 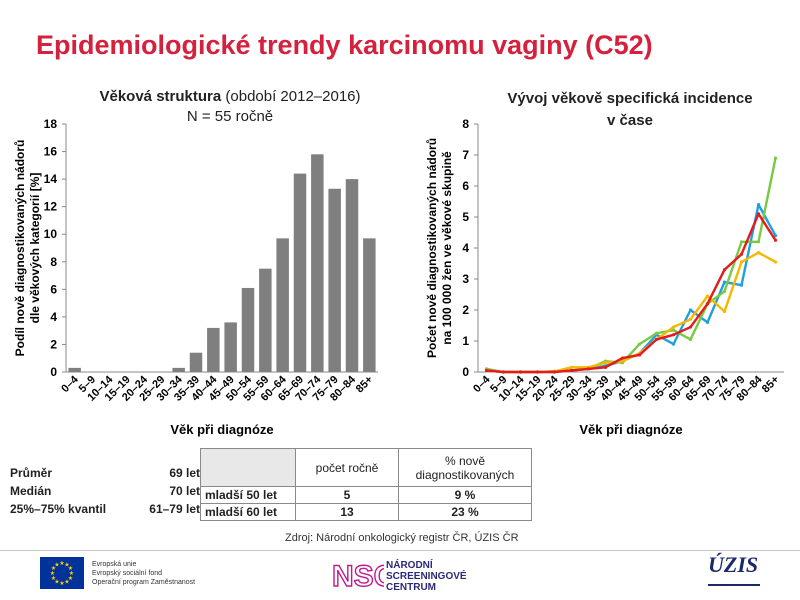 I want to click on stats-label: Průměr, so click(x=31, y=473).